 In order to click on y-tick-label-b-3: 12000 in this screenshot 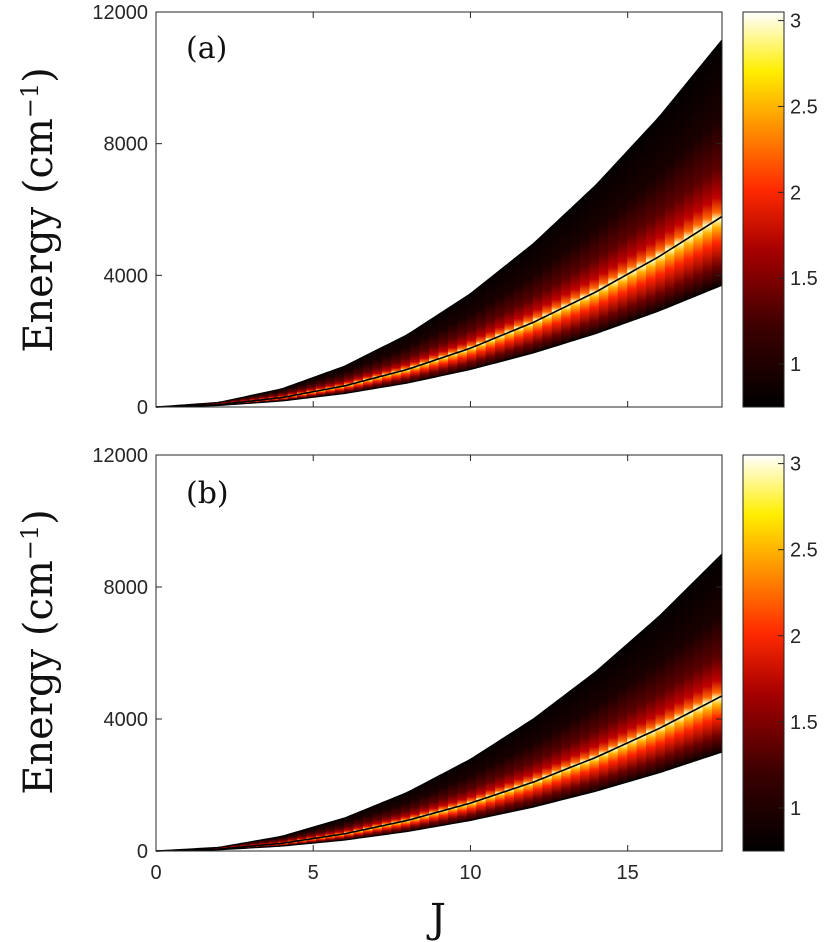, I will do `click(120, 456)`.